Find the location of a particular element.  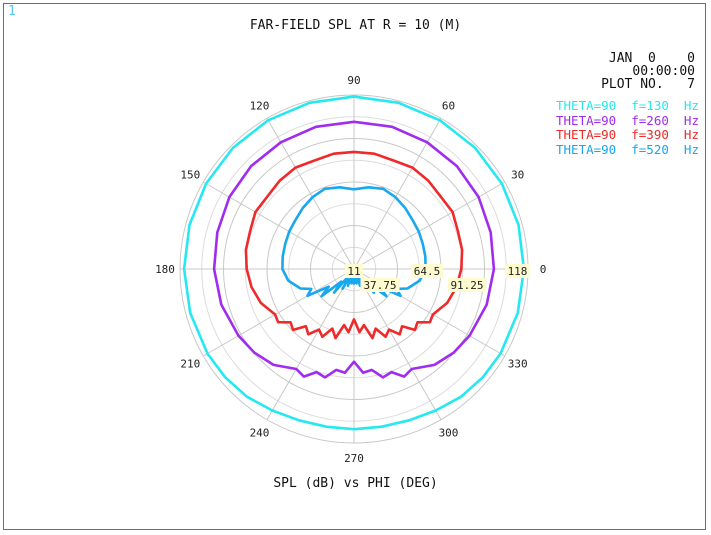

radial-tick-label: 91.25 is located at coordinates (466, 285).